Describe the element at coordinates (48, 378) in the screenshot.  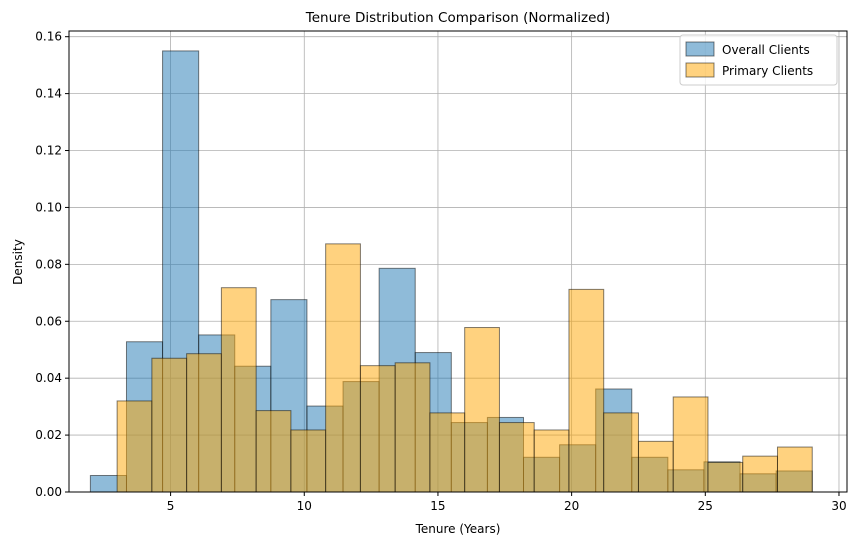
I see `y-tick-label: 0.04` at that location.